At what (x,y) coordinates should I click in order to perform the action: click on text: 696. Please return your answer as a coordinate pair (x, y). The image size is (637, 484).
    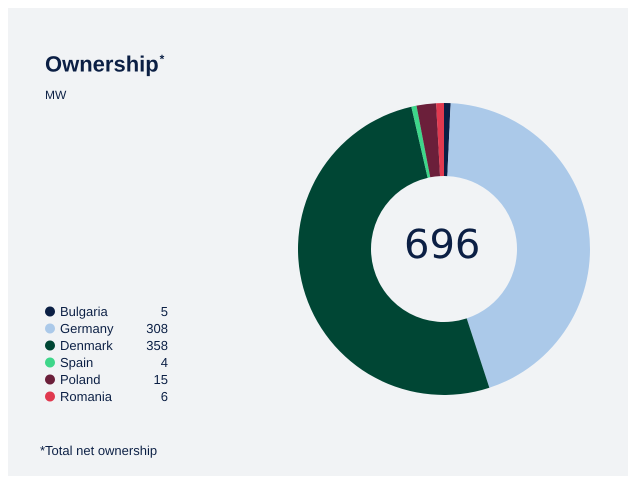
    Looking at the image, I should click on (442, 245).